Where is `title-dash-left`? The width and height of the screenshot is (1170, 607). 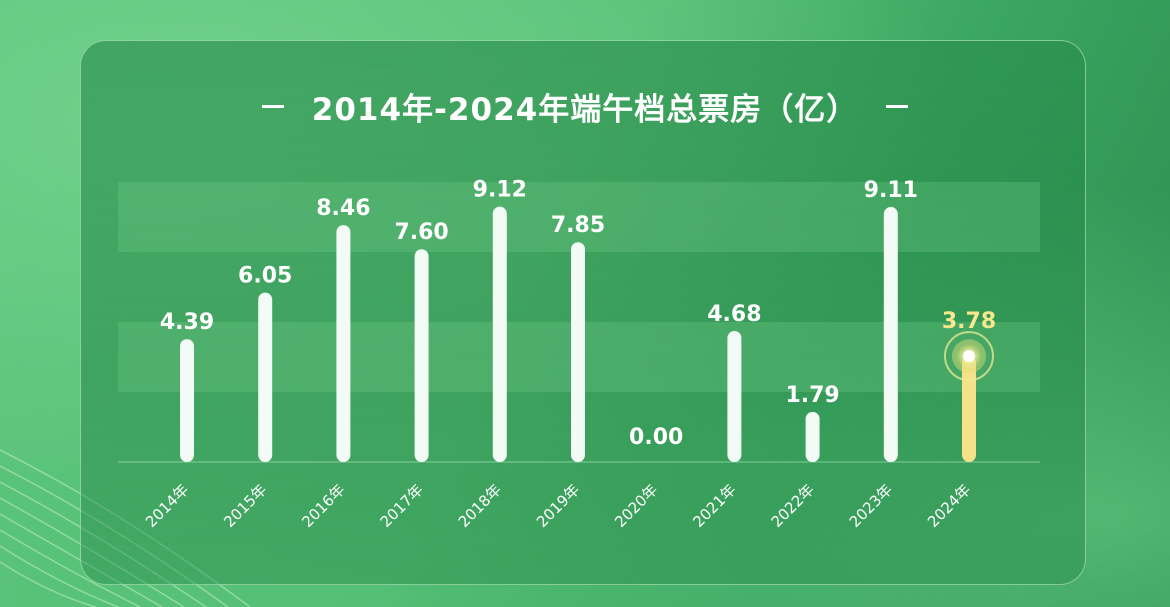
title-dash-left is located at coordinates (272, 106).